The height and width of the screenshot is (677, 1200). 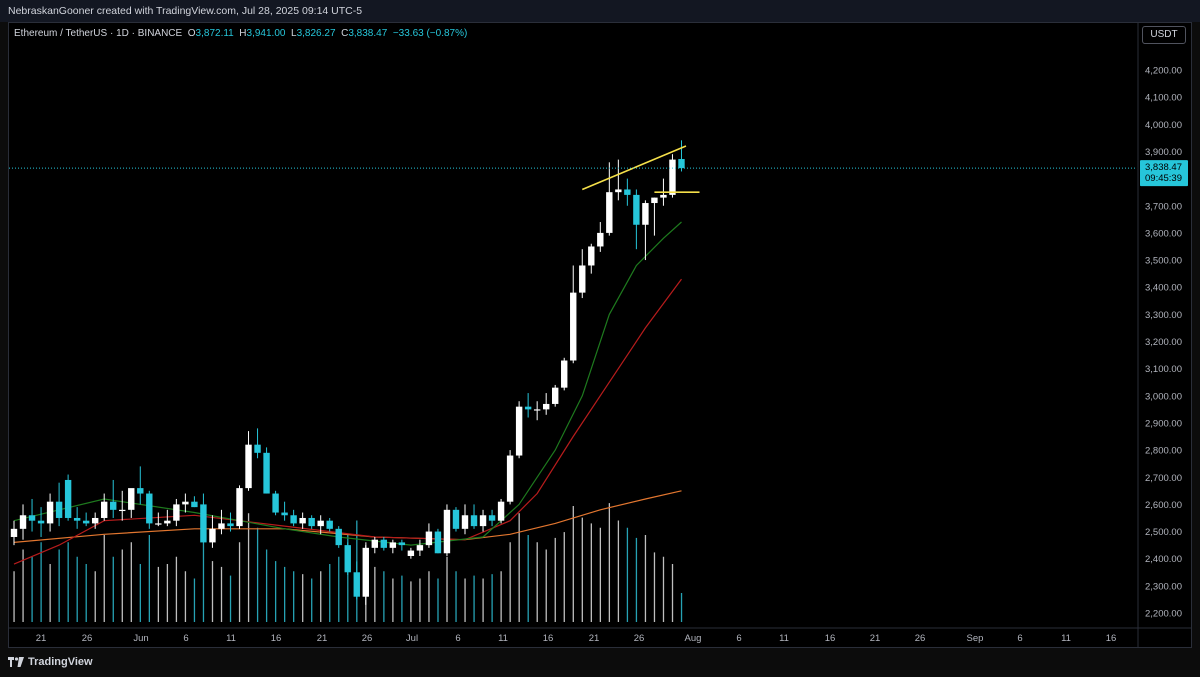 What do you see at coordinates (98, 33) in the screenshot?
I see `legend-symbol: Ethereum / TetherUS · 1D · BINANCE` at bounding box center [98, 33].